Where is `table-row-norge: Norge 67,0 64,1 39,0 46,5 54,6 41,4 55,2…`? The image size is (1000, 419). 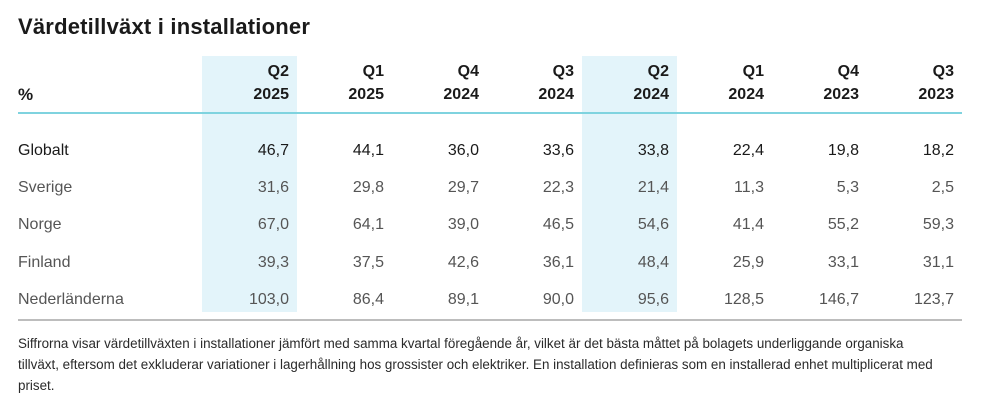 table-row-norge: Norge 67,0 64,1 39,0 46,5 54,6 41,4 55,2… is located at coordinates (490, 226).